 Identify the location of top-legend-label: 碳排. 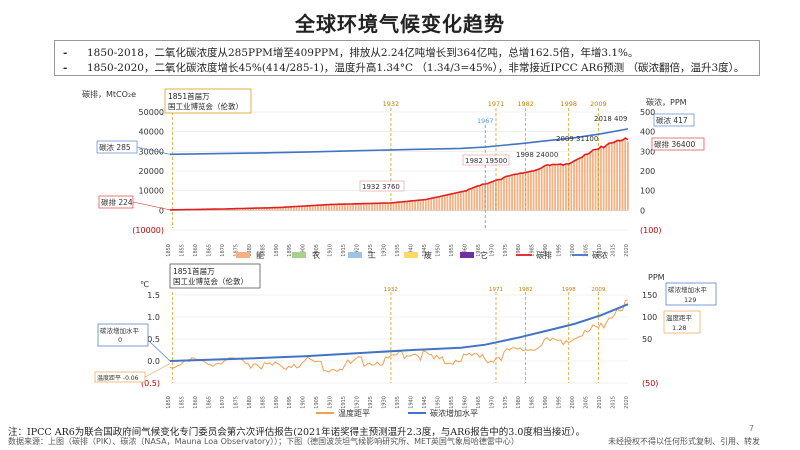
(544, 255).